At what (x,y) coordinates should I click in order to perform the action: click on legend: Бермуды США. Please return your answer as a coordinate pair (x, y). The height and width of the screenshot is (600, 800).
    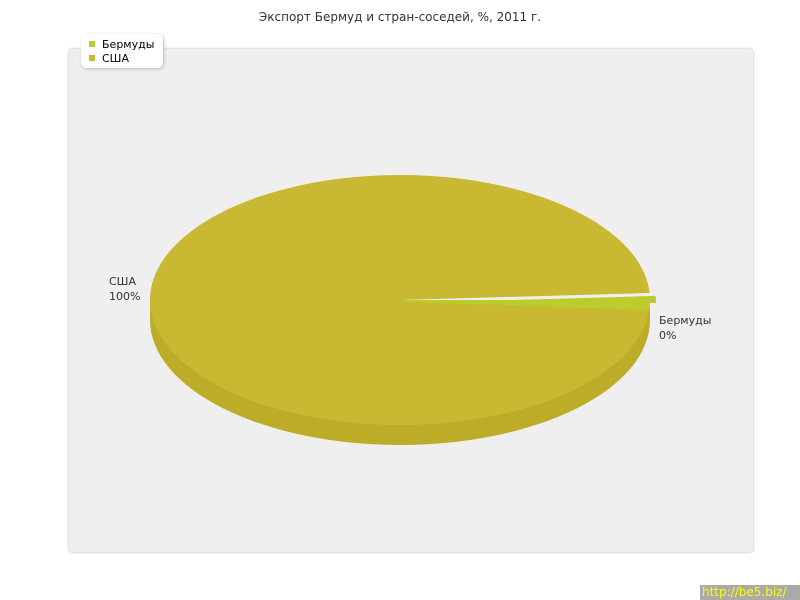
    Looking at the image, I should click on (122, 51).